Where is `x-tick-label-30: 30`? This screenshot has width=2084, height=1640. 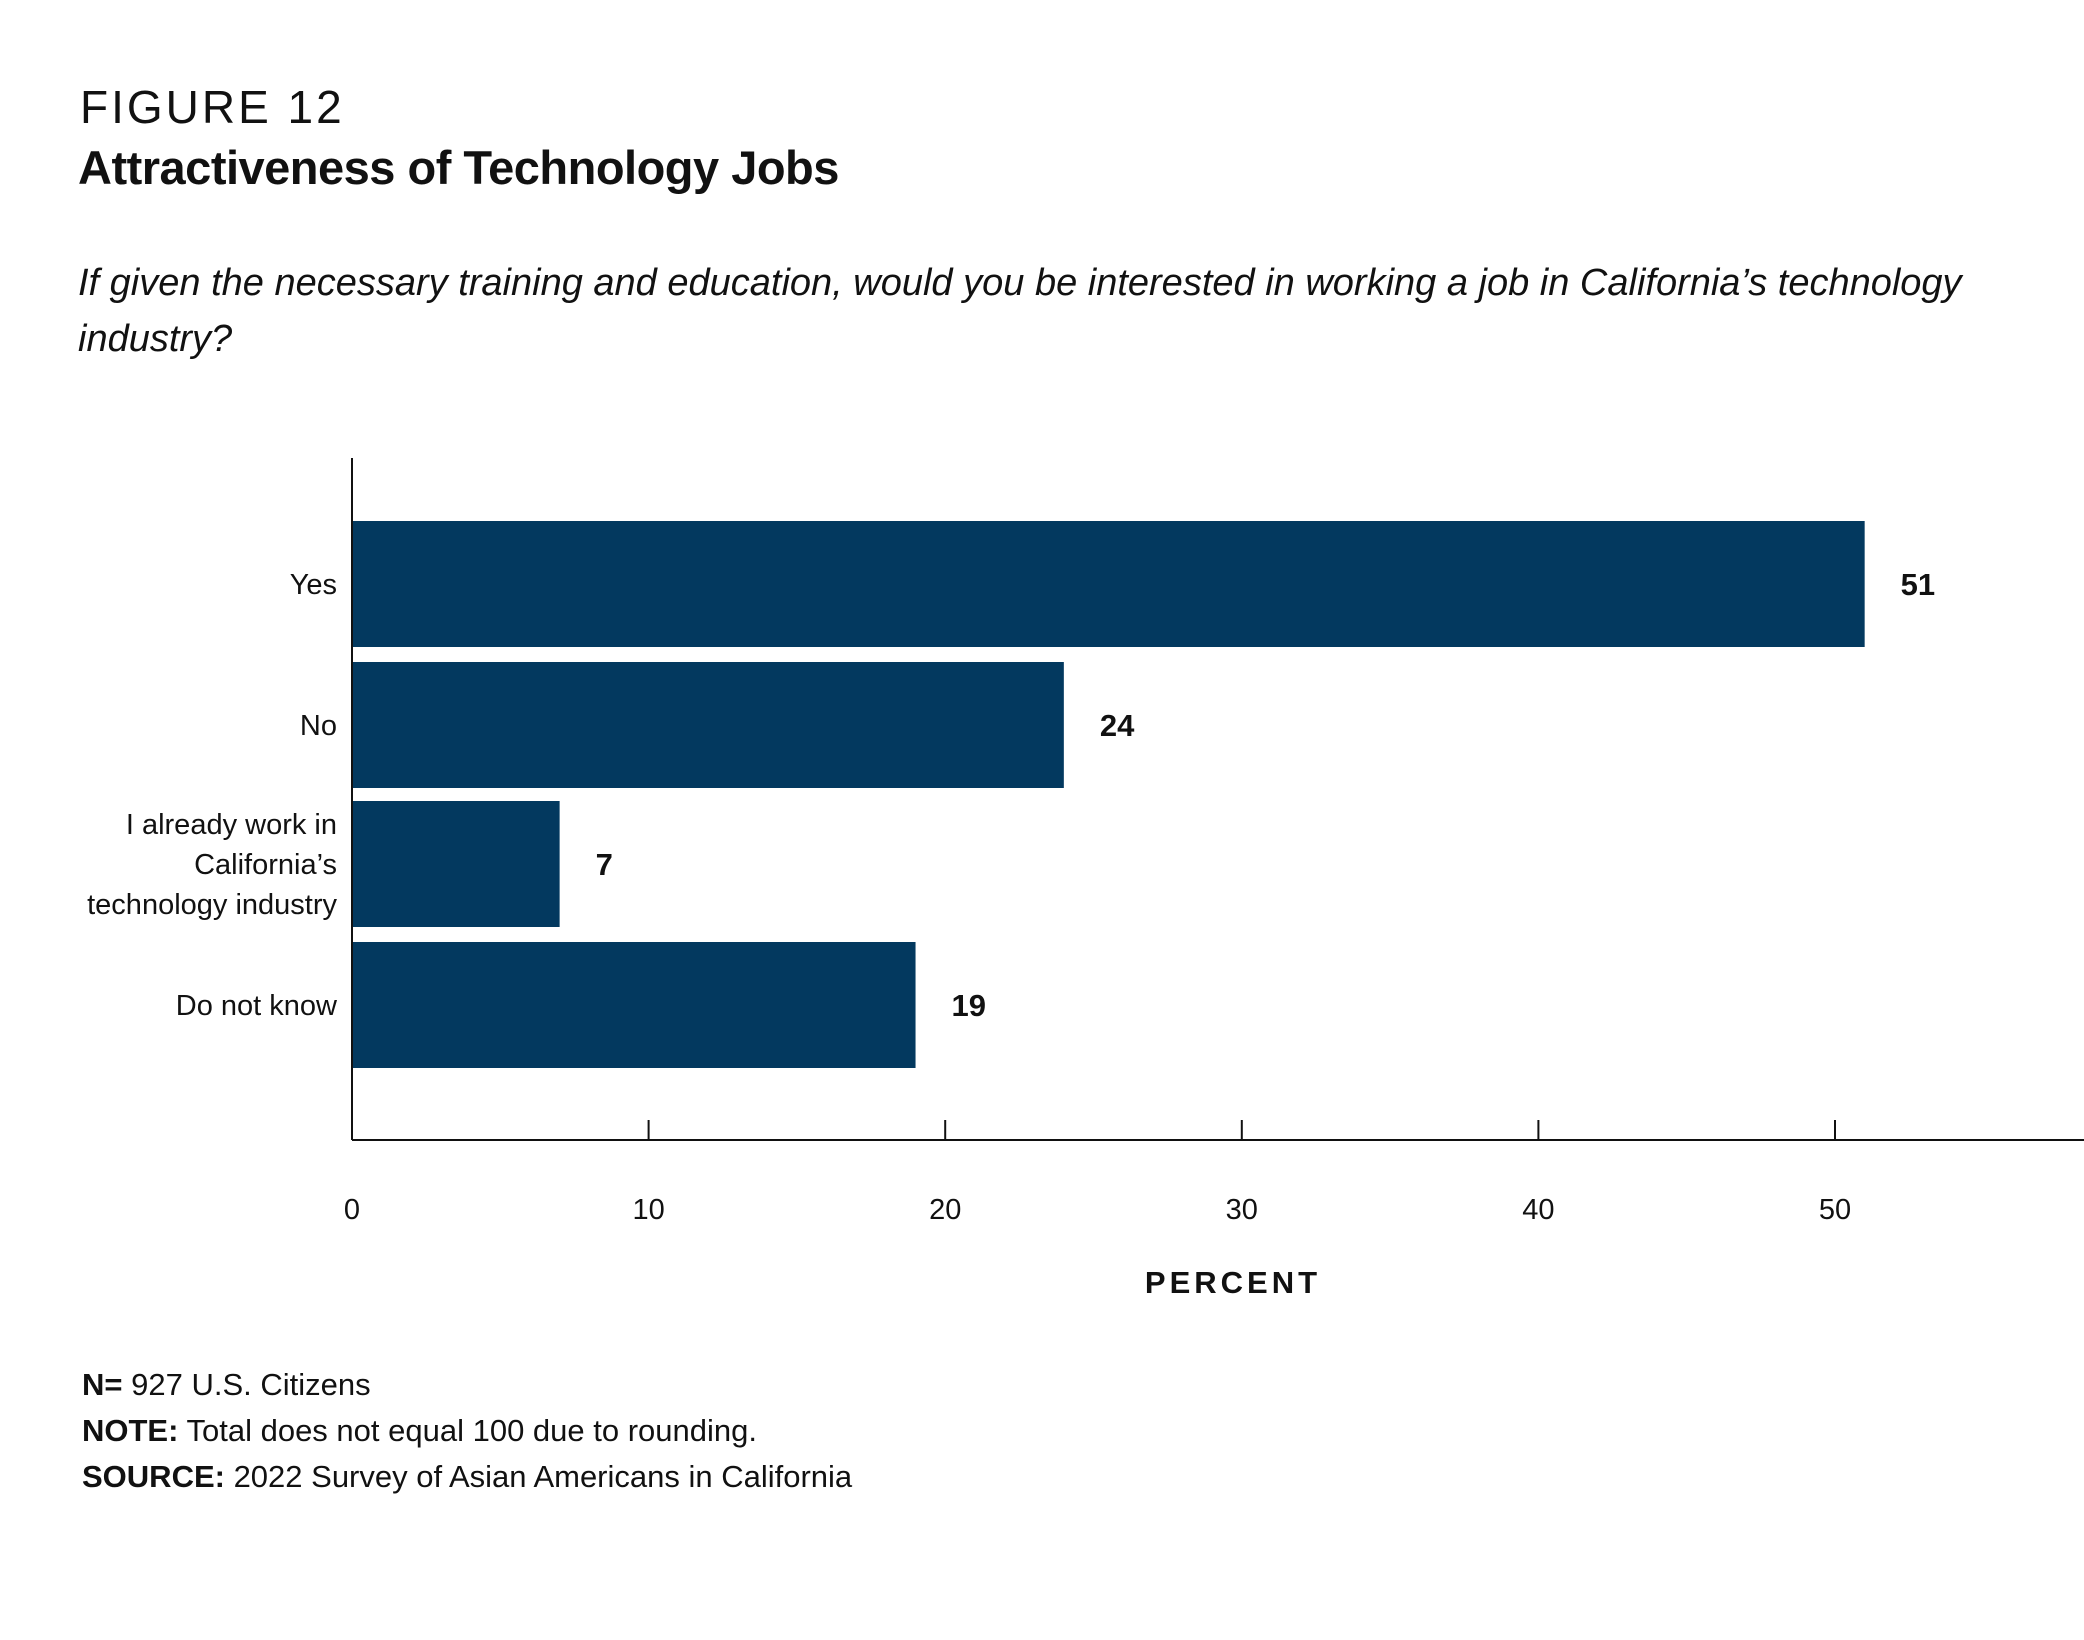
x-tick-label-30: 30 is located at coordinates (1242, 1210).